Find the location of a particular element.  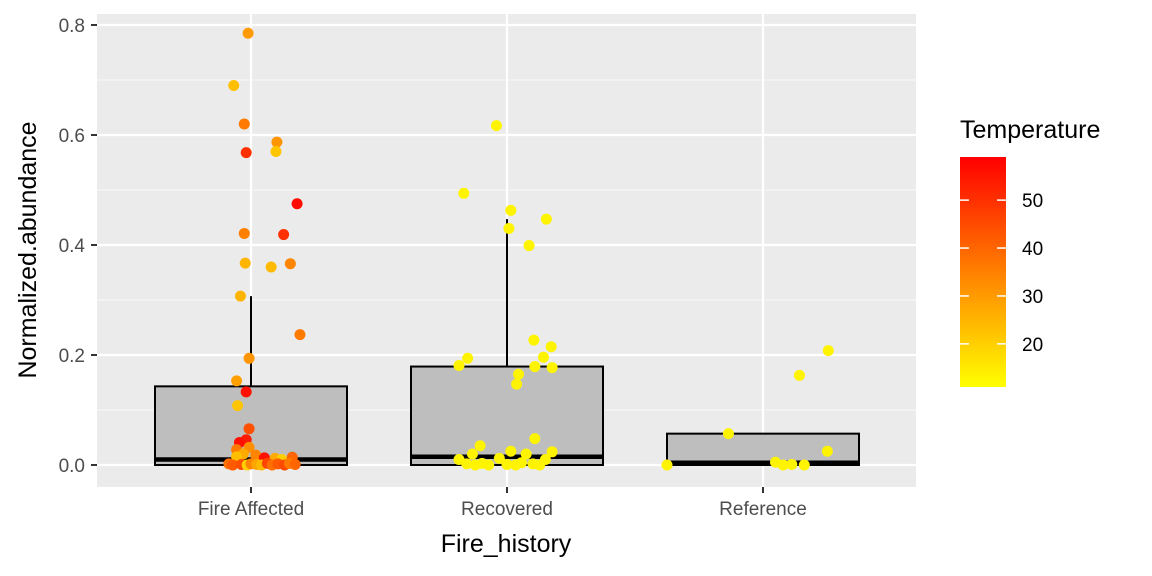

legend-ticks: 20 30 40 50 is located at coordinates (1001, 273).